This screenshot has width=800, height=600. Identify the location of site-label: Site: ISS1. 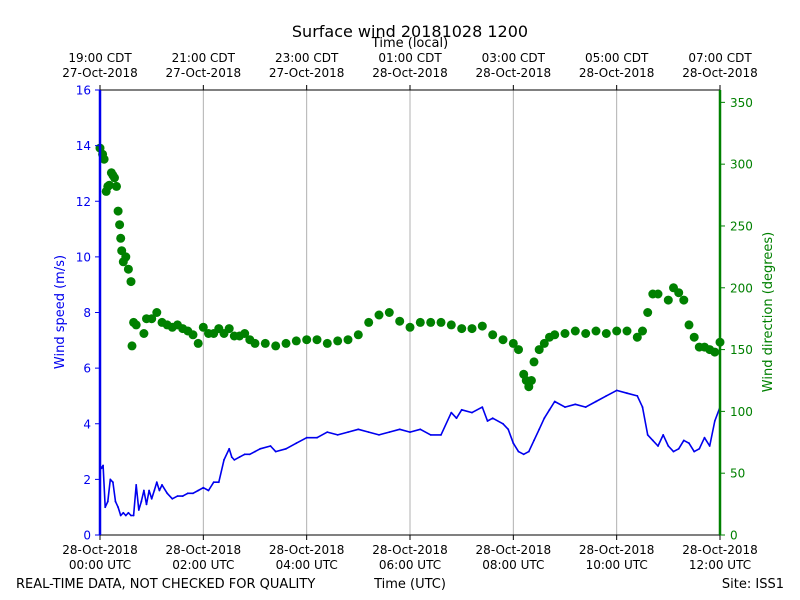
(753, 584).